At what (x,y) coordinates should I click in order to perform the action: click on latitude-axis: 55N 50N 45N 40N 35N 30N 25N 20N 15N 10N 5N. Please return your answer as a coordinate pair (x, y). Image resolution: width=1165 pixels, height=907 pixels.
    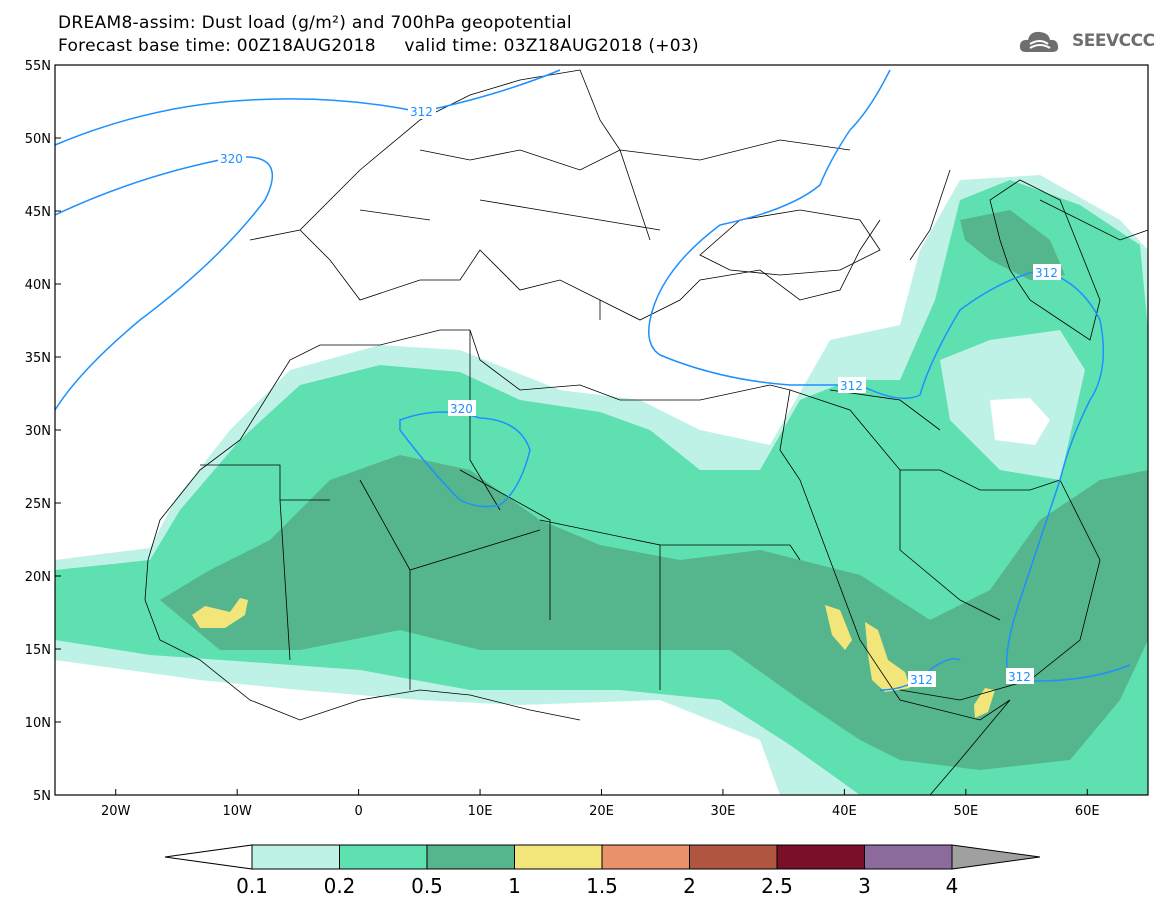
    Looking at the image, I should click on (43, 431).